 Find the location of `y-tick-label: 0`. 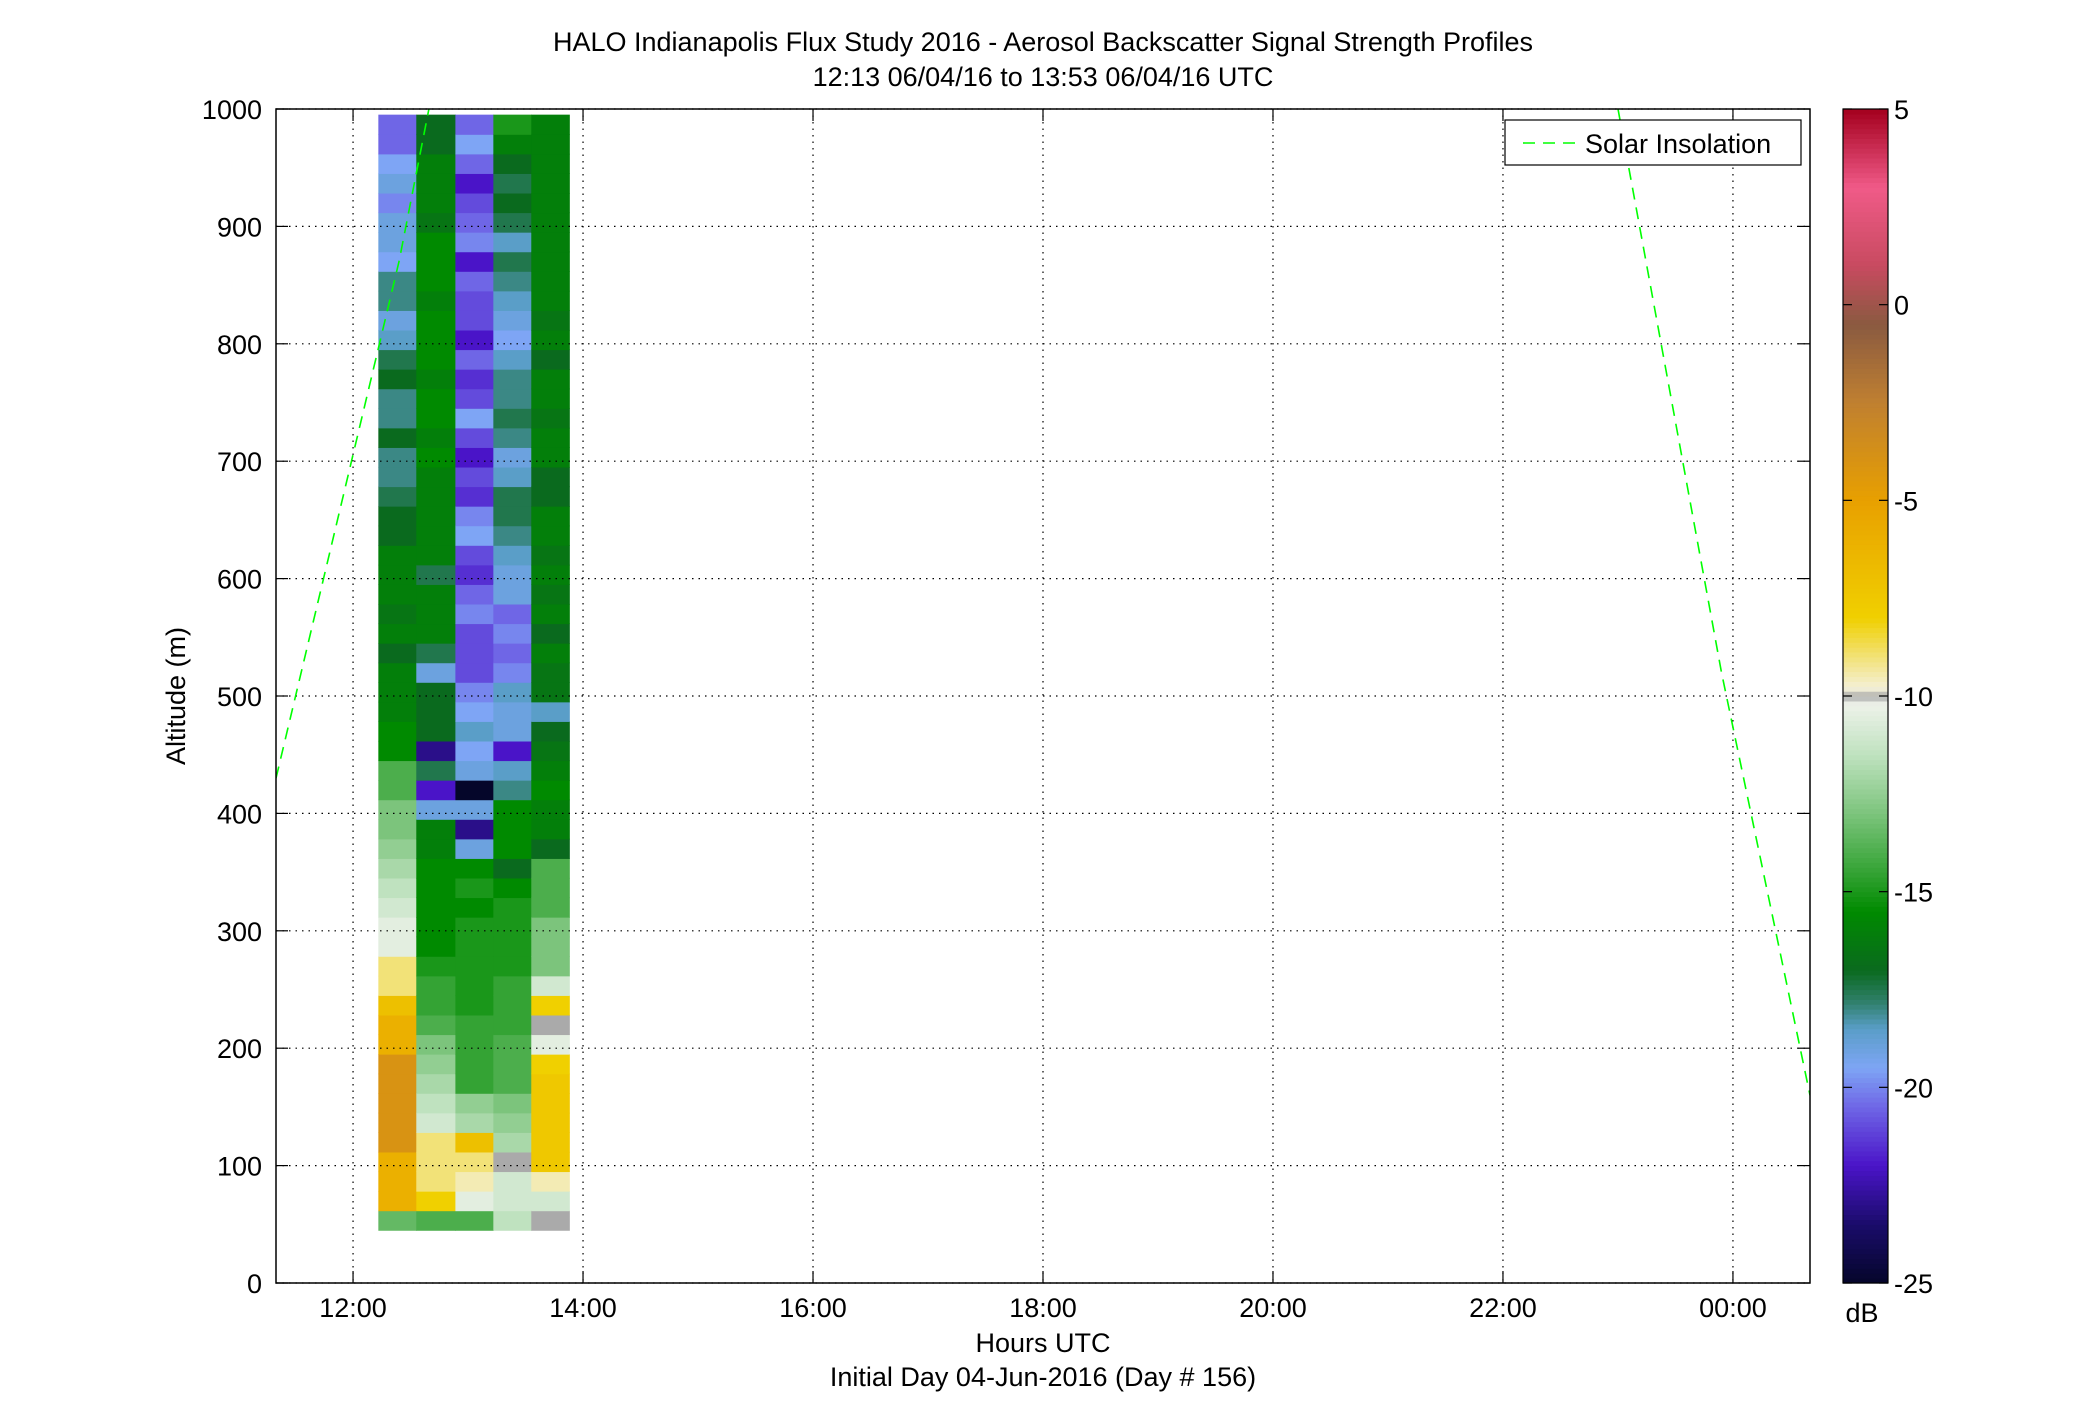

y-tick-label: 0 is located at coordinates (254, 1284).